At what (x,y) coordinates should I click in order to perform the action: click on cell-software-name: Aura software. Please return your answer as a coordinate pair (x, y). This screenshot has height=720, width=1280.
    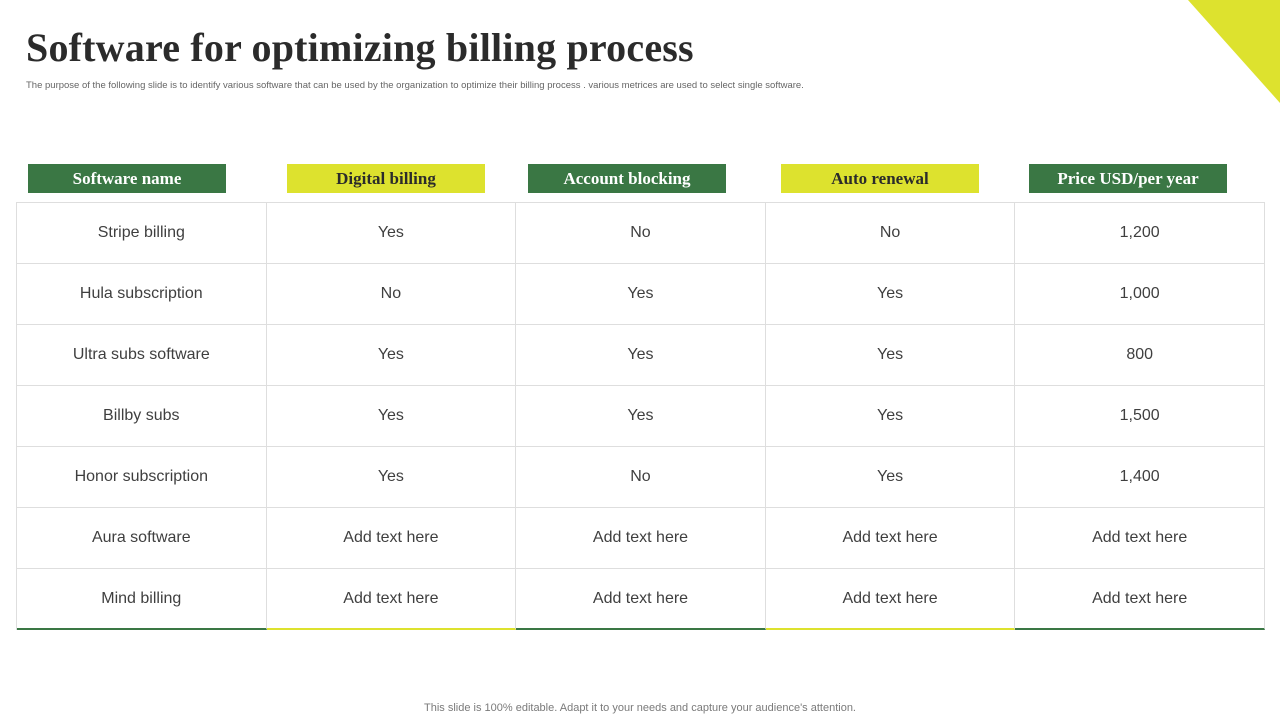
    Looking at the image, I should click on (142, 538).